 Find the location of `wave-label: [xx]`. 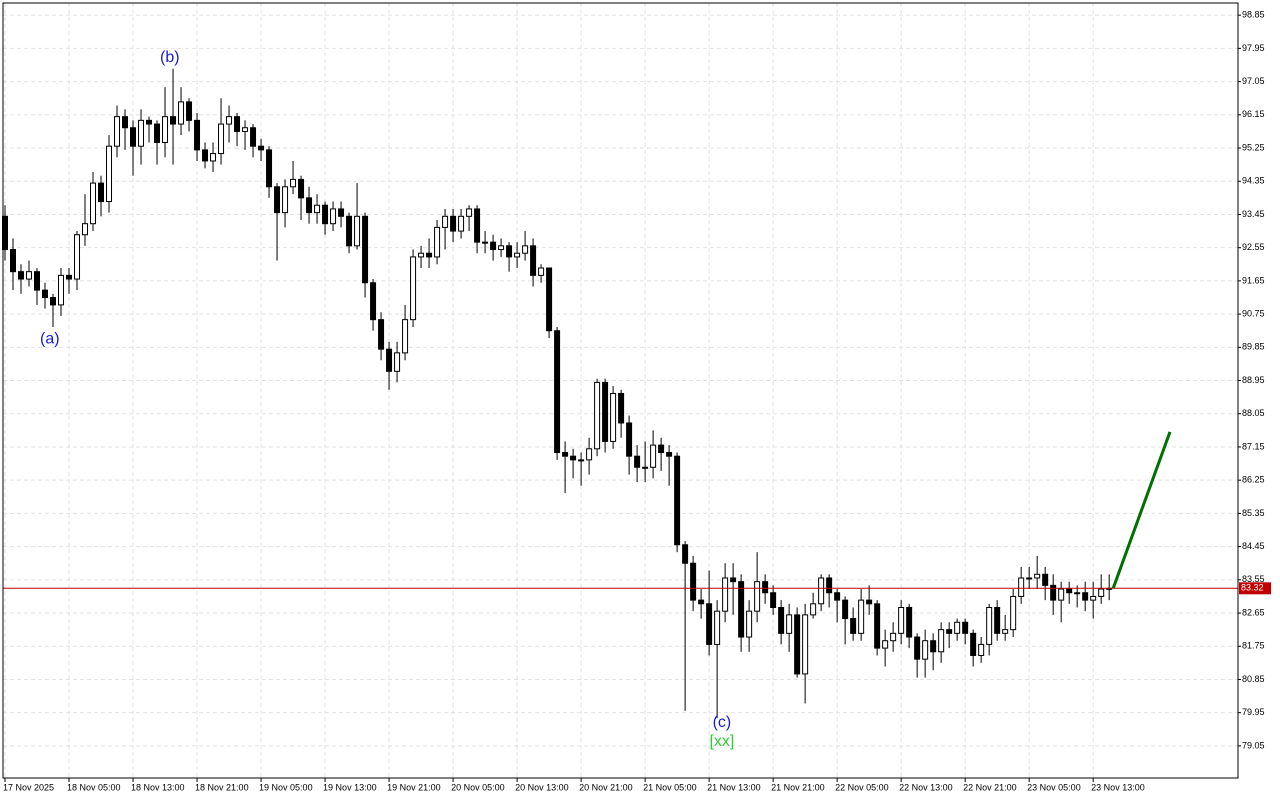

wave-label: [xx] is located at coordinates (721, 741).